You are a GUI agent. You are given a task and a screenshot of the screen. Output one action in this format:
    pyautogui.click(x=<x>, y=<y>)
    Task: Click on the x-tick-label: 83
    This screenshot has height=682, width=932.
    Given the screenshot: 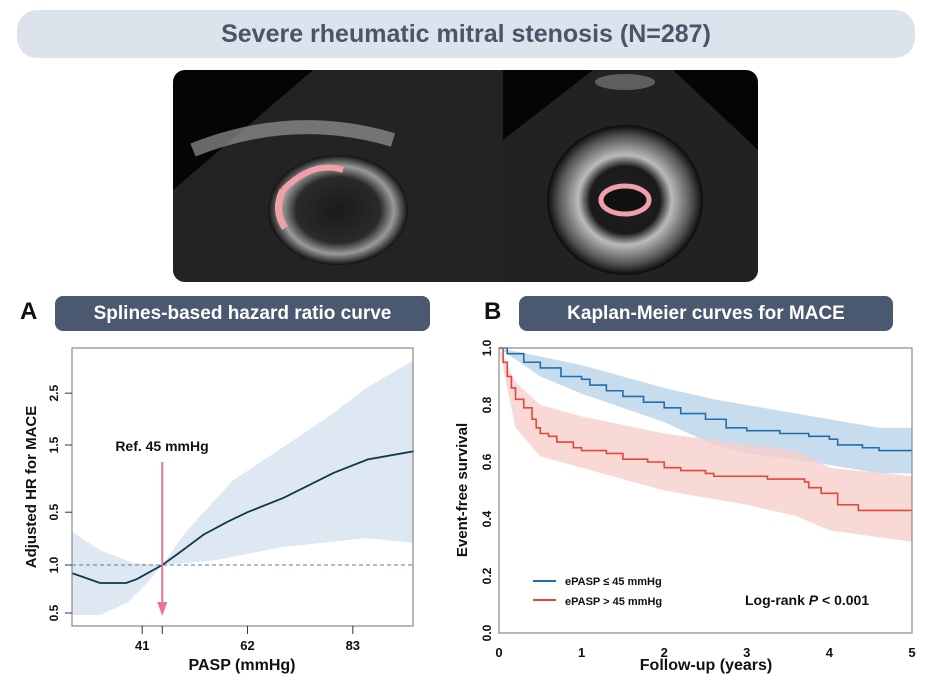 What is the action you would take?
    pyautogui.click(x=353, y=645)
    